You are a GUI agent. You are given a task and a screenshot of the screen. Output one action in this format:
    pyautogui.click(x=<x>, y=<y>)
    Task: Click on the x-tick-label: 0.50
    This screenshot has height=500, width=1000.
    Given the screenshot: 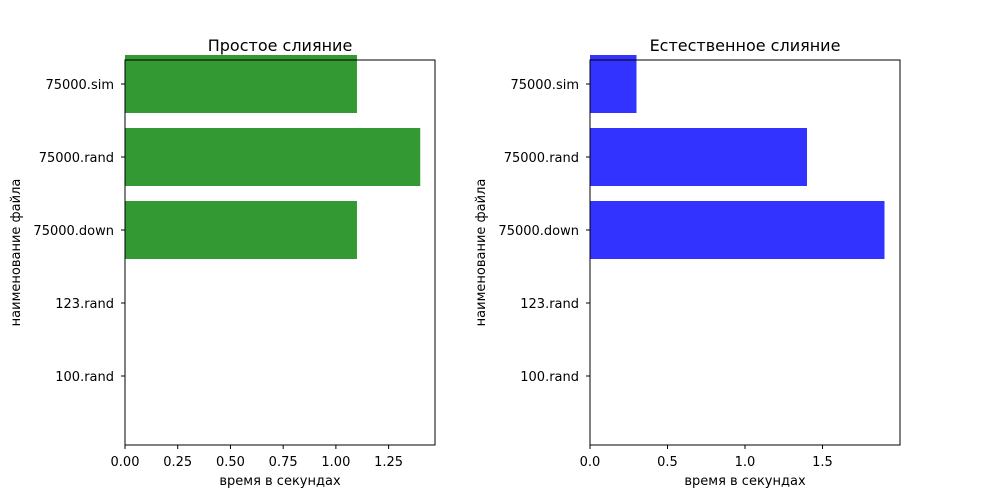 What is the action you would take?
    pyautogui.click(x=230, y=462)
    